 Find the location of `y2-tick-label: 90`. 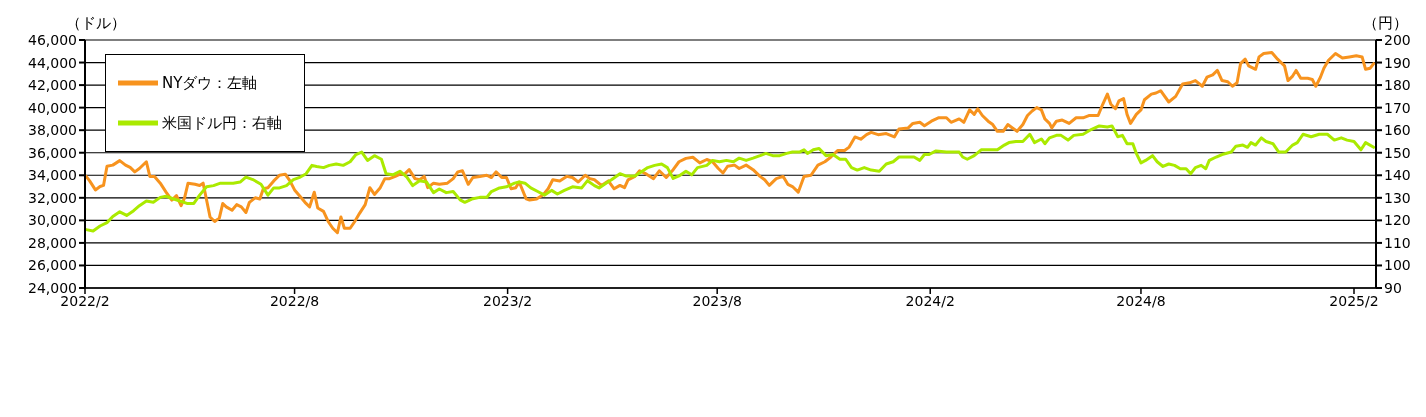

y2-tick-label: 90 is located at coordinates (1393, 287).